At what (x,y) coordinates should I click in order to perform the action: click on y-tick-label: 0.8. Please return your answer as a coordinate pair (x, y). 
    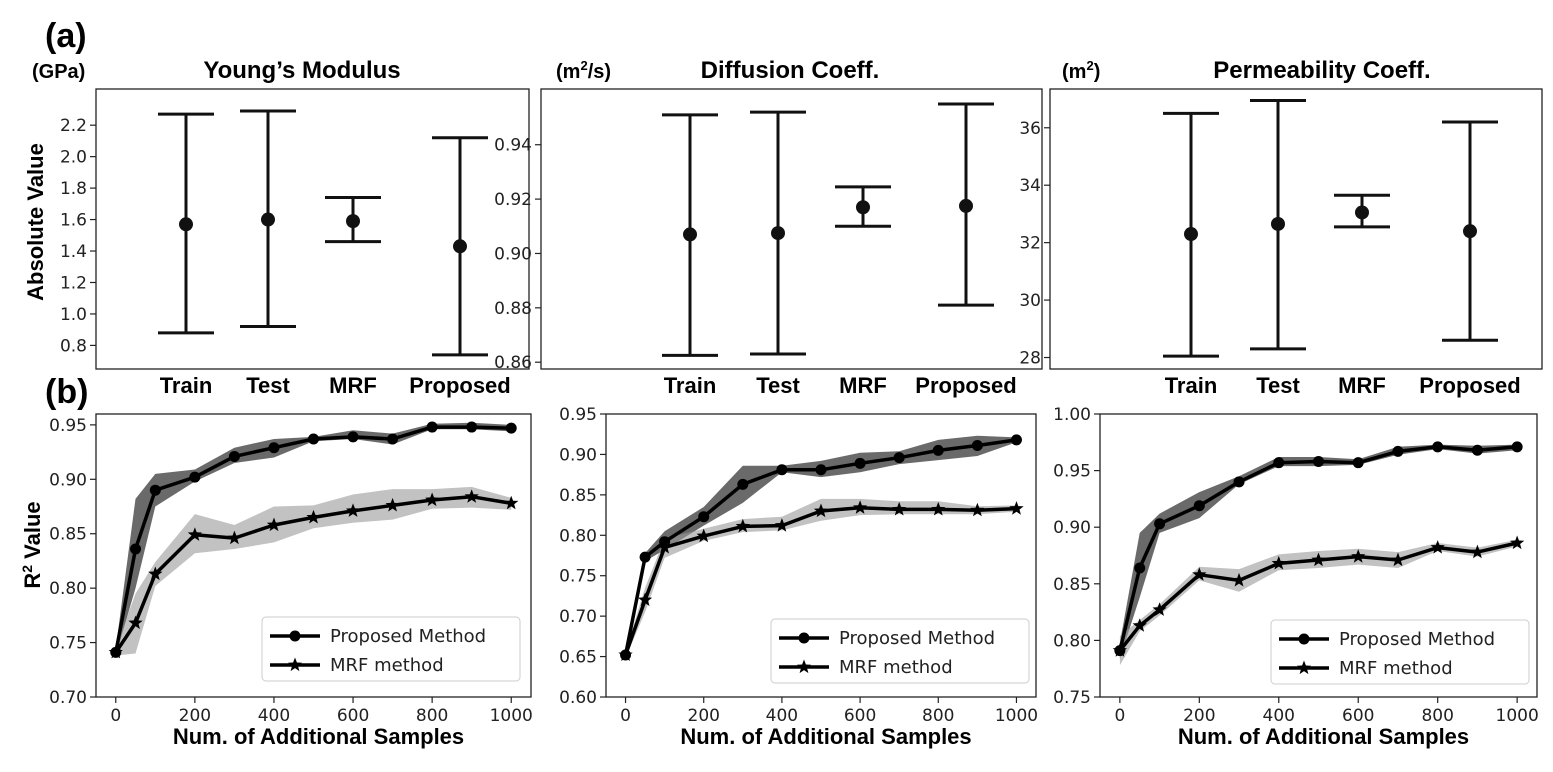
    Looking at the image, I should click on (73, 346).